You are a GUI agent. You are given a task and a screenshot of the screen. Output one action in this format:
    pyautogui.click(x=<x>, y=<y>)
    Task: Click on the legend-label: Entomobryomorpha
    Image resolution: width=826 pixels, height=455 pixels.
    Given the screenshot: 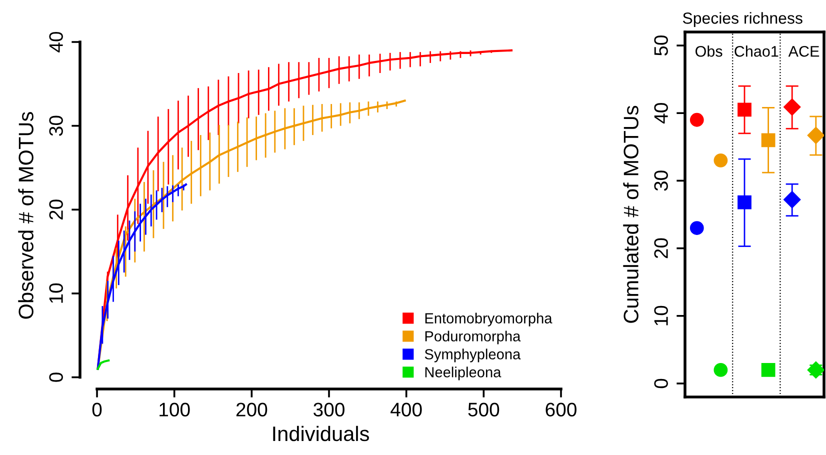 What is the action you would take?
    pyautogui.click(x=488, y=319)
    